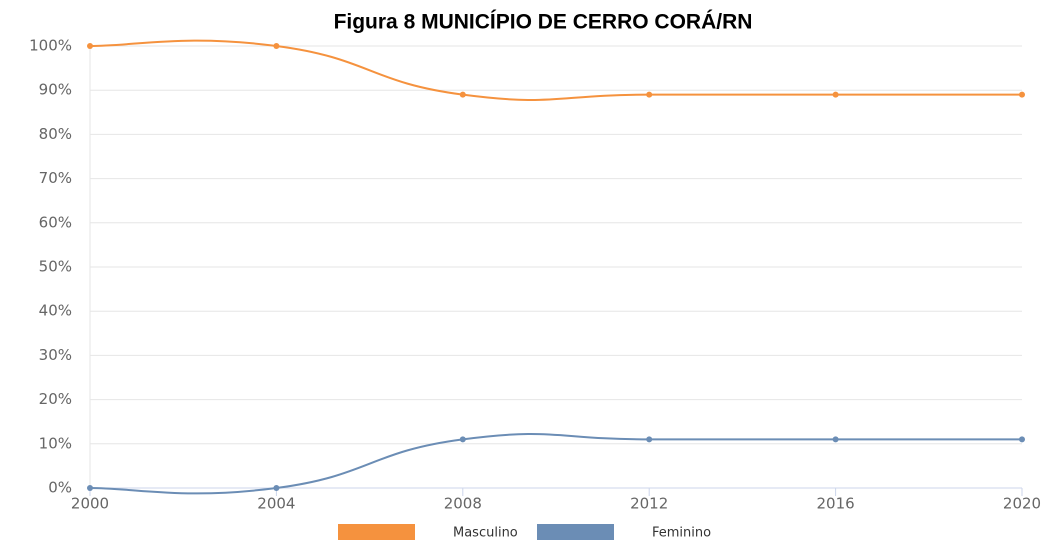 The height and width of the screenshot is (540, 1051). What do you see at coordinates (50, 46) in the screenshot?
I see `y-tick-label: 100%` at bounding box center [50, 46].